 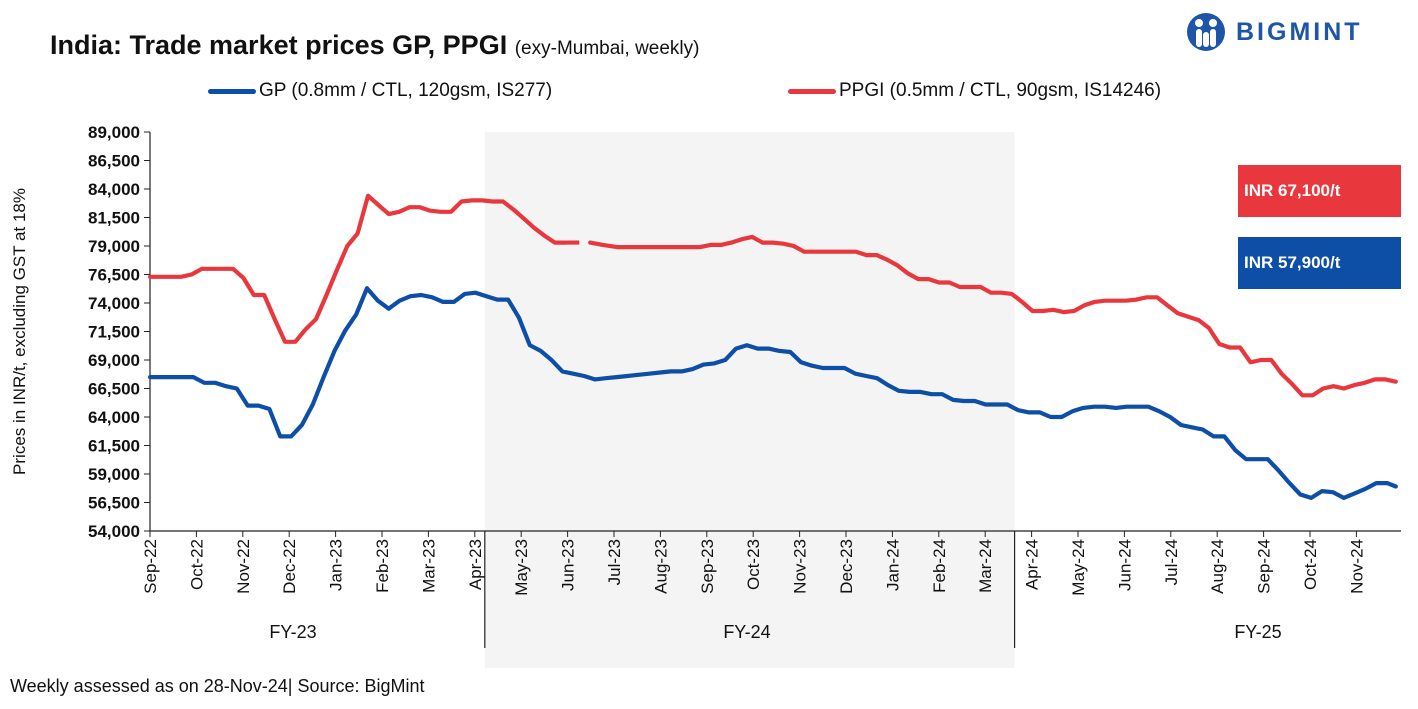 What do you see at coordinates (1264, 566) in the screenshot?
I see `x-tick-label: Sep-24` at bounding box center [1264, 566].